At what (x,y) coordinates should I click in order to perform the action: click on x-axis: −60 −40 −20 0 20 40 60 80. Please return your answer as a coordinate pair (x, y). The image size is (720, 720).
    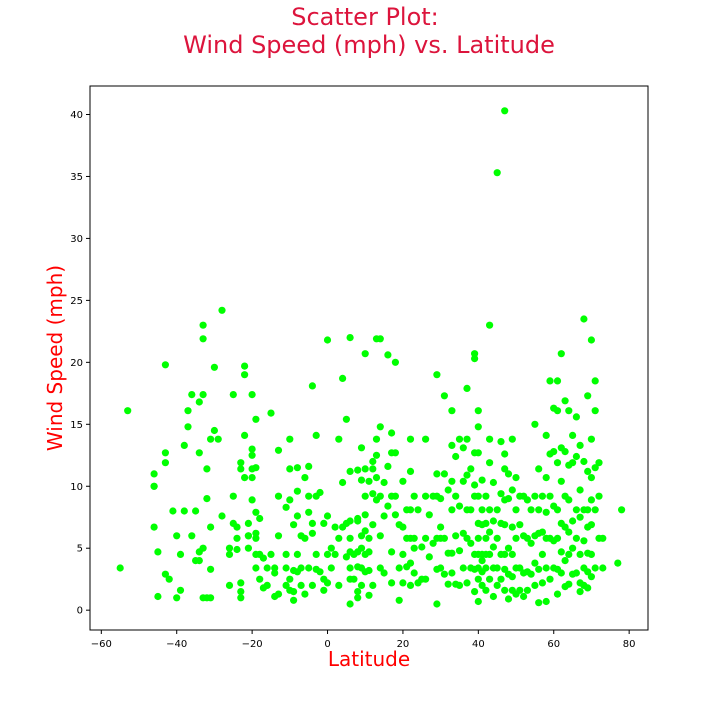
    Looking at the image, I should click on (363, 640).